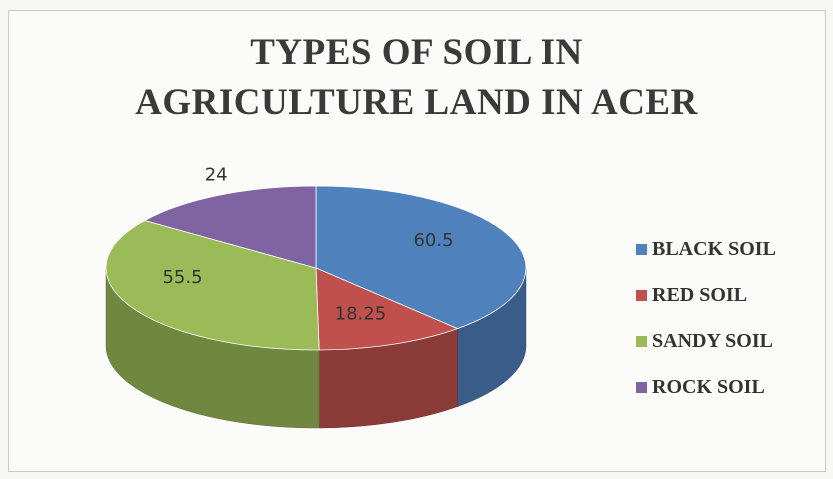 This screenshot has height=479, width=833. I want to click on data-label-sandy-soil: 55.5, so click(182, 277).